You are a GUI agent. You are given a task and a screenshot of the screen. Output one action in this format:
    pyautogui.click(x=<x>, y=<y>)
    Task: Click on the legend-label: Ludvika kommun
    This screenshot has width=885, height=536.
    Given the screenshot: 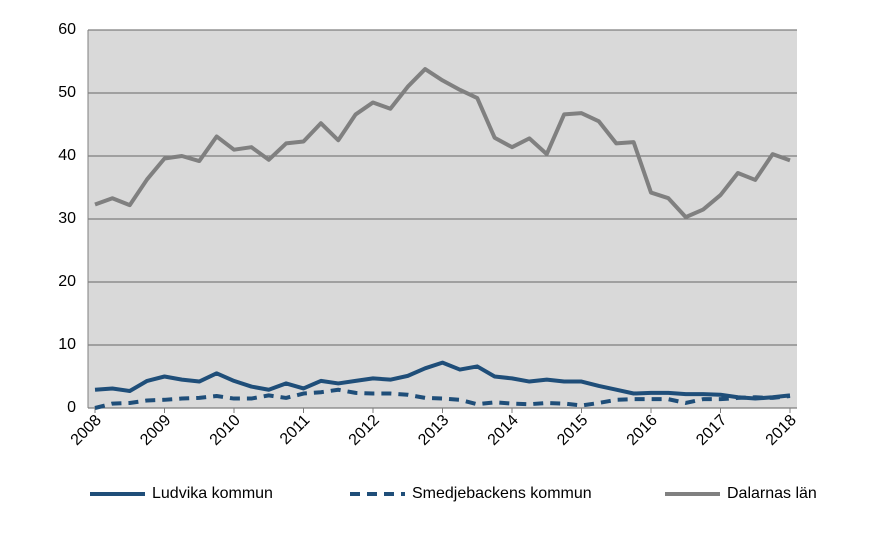 What is the action you would take?
    pyautogui.click(x=212, y=493)
    